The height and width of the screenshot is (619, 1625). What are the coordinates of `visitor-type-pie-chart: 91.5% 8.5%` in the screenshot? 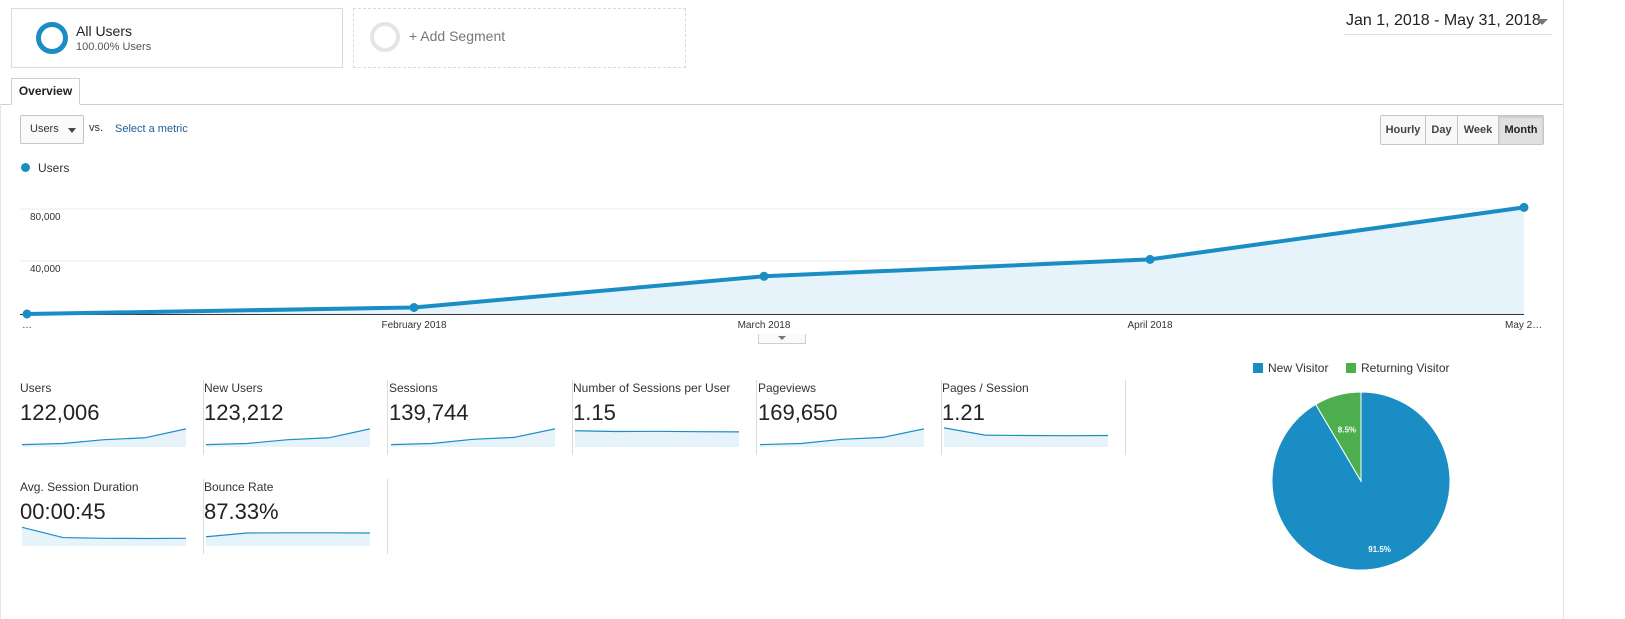 It's located at (1361, 481).